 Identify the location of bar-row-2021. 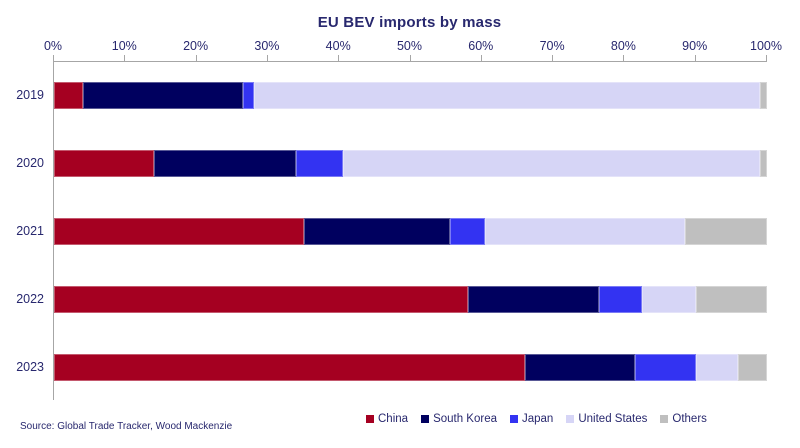
(410, 231).